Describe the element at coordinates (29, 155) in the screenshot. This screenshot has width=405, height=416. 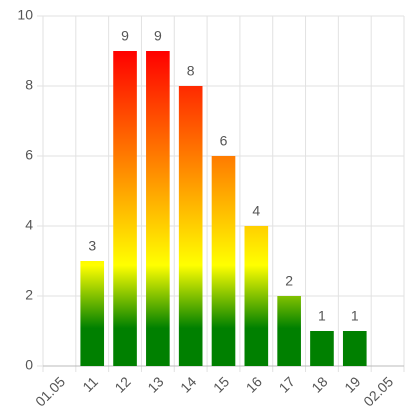
I see `y-tick-label: 6` at that location.